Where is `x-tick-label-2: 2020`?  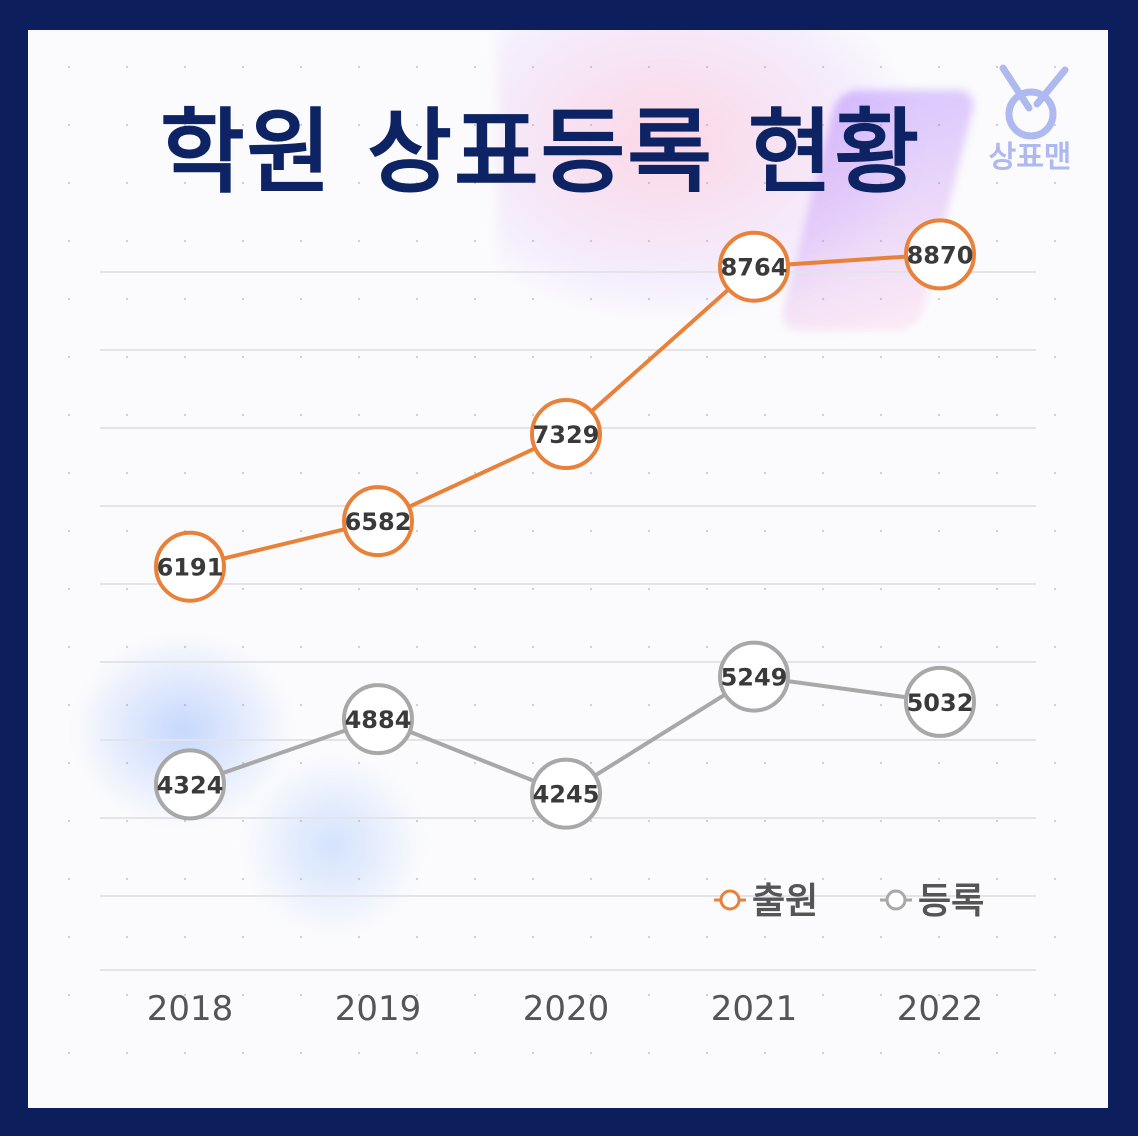 x-tick-label-2: 2020 is located at coordinates (566, 1009).